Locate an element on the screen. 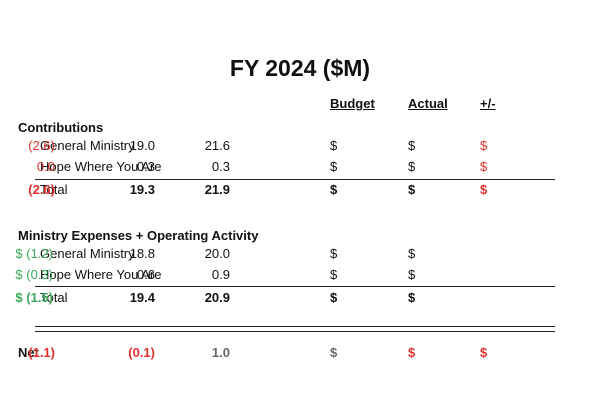 The height and width of the screenshot is (400, 600). cell: (1.1) is located at coordinates (41, 352).